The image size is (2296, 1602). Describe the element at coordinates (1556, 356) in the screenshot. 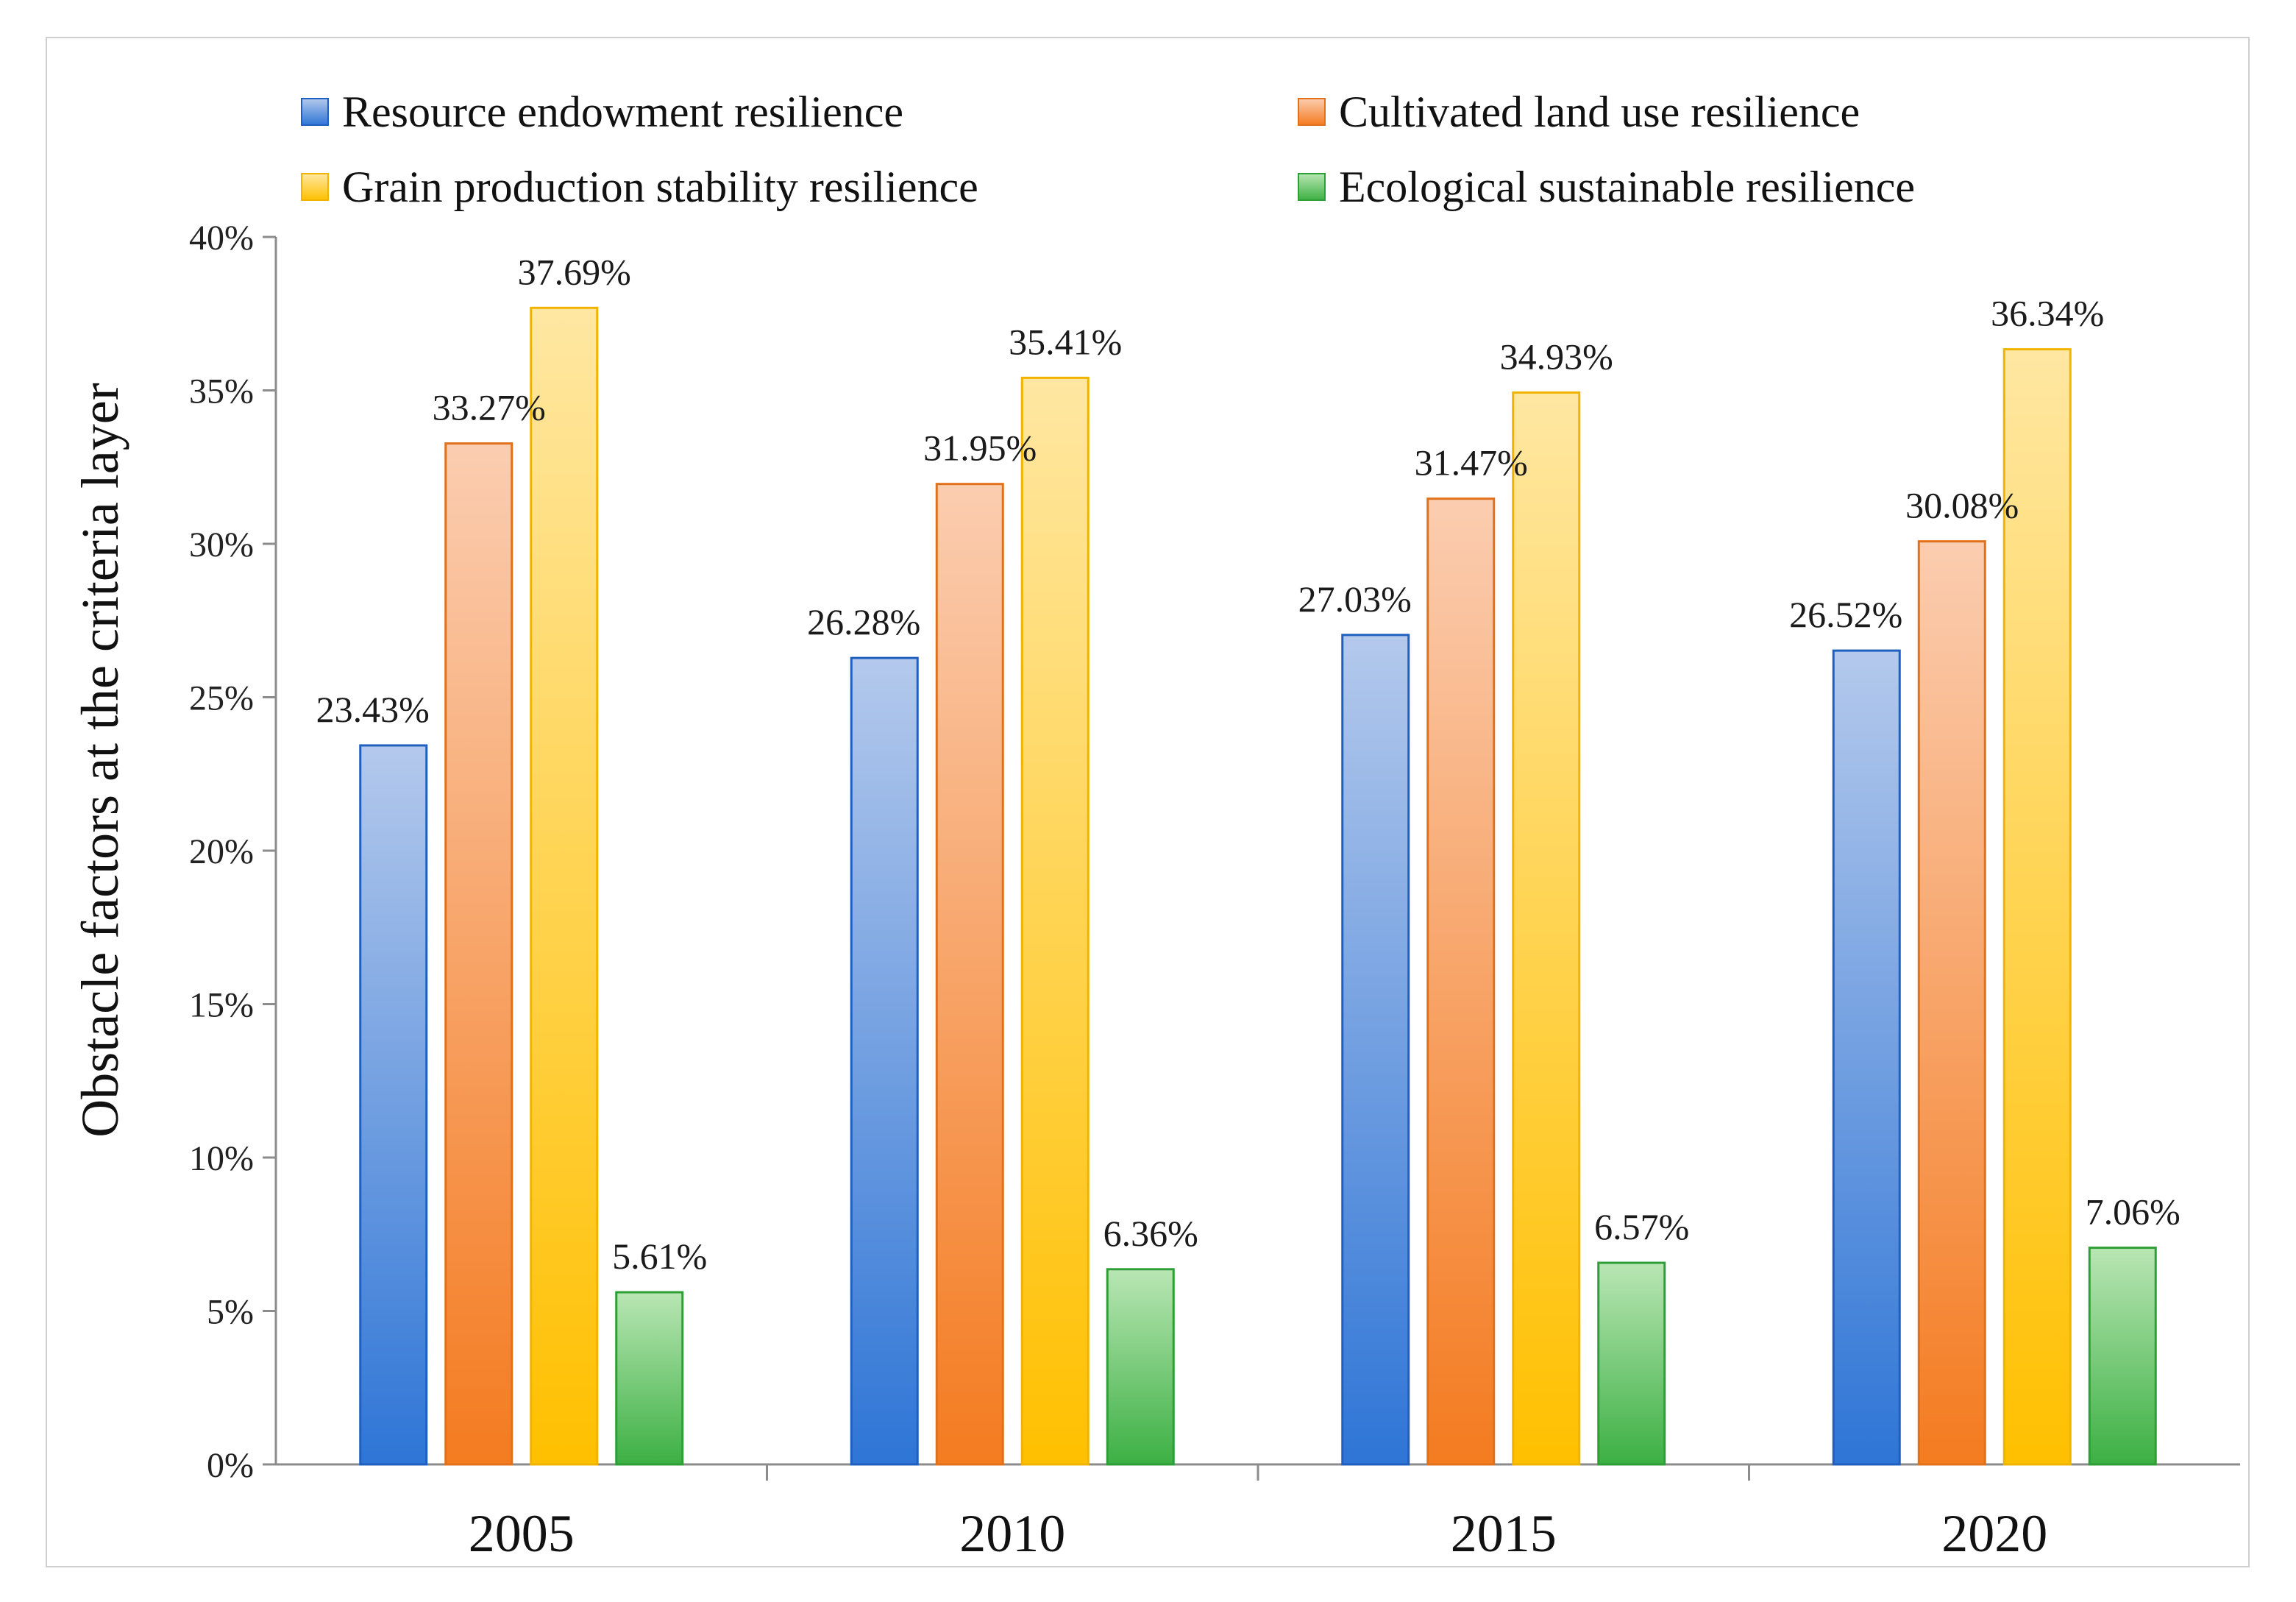

I see `data-label-grain-production-stability-resilience-2015: 34.93%` at that location.